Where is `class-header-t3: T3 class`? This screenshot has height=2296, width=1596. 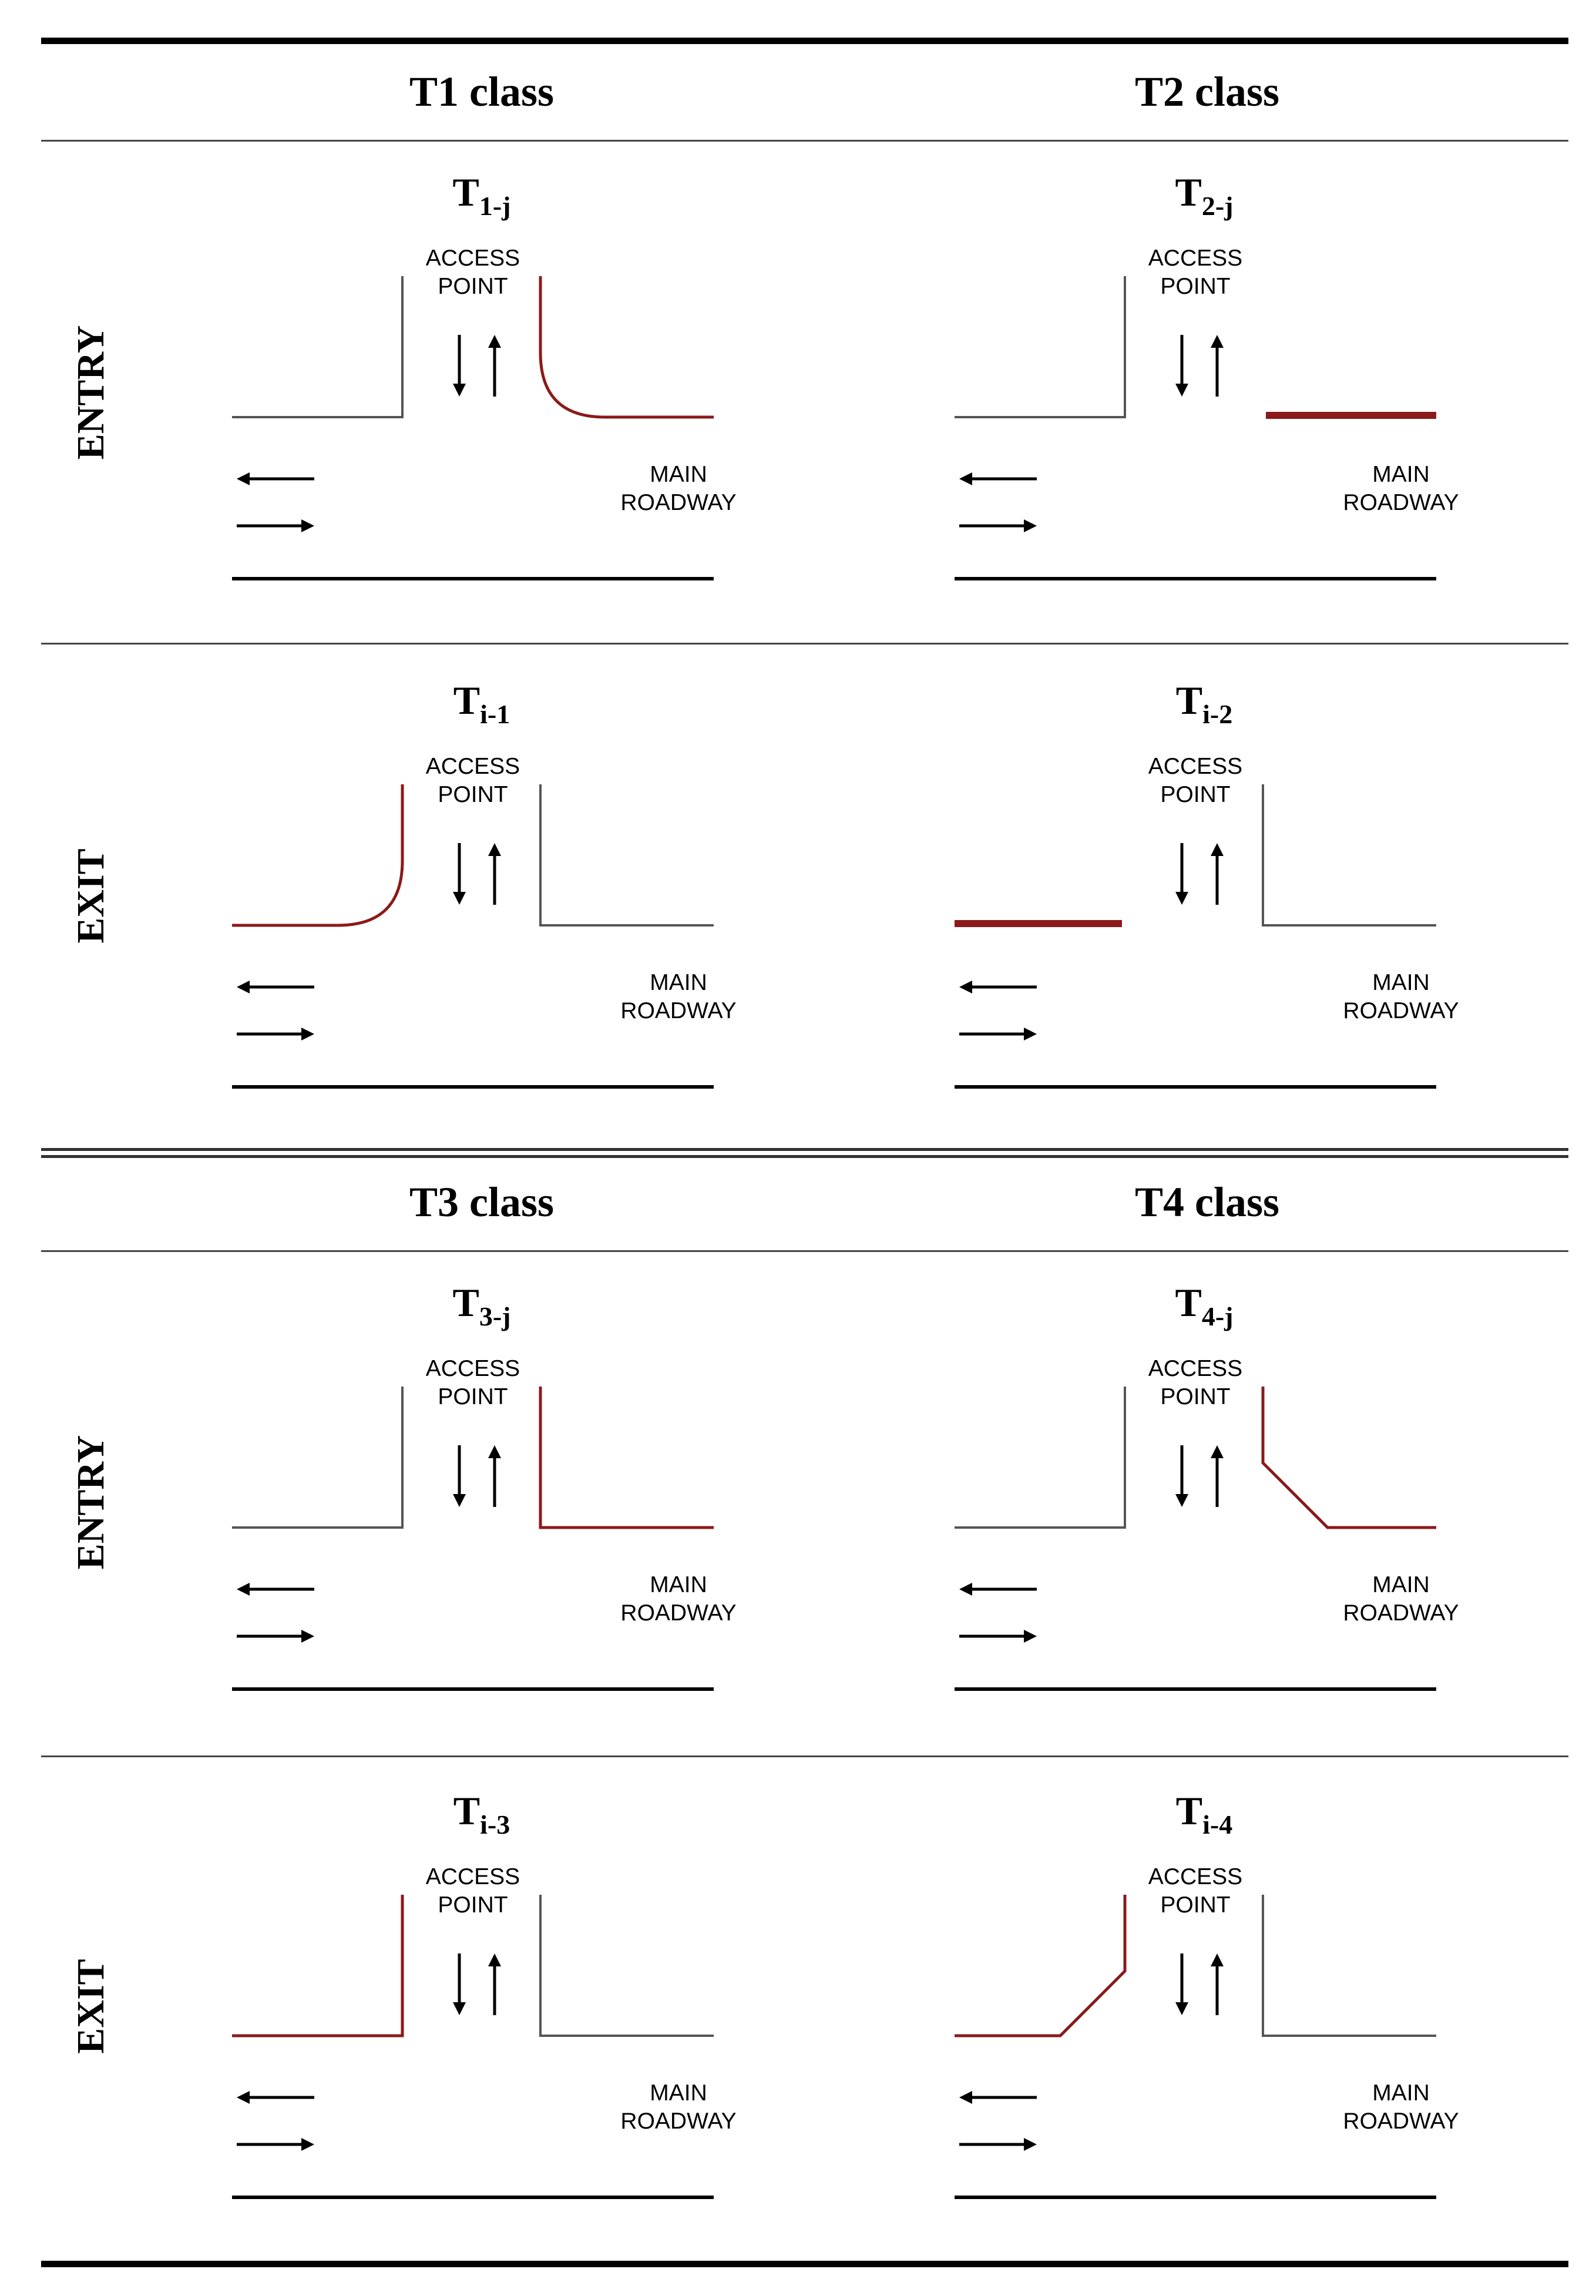 class-header-t3: T3 class is located at coordinates (482, 1202).